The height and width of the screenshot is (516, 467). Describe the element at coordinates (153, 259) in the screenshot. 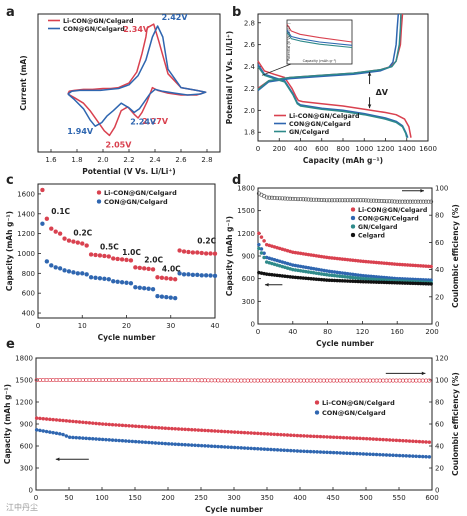

I see `rate-label: 2.0C` at that location.